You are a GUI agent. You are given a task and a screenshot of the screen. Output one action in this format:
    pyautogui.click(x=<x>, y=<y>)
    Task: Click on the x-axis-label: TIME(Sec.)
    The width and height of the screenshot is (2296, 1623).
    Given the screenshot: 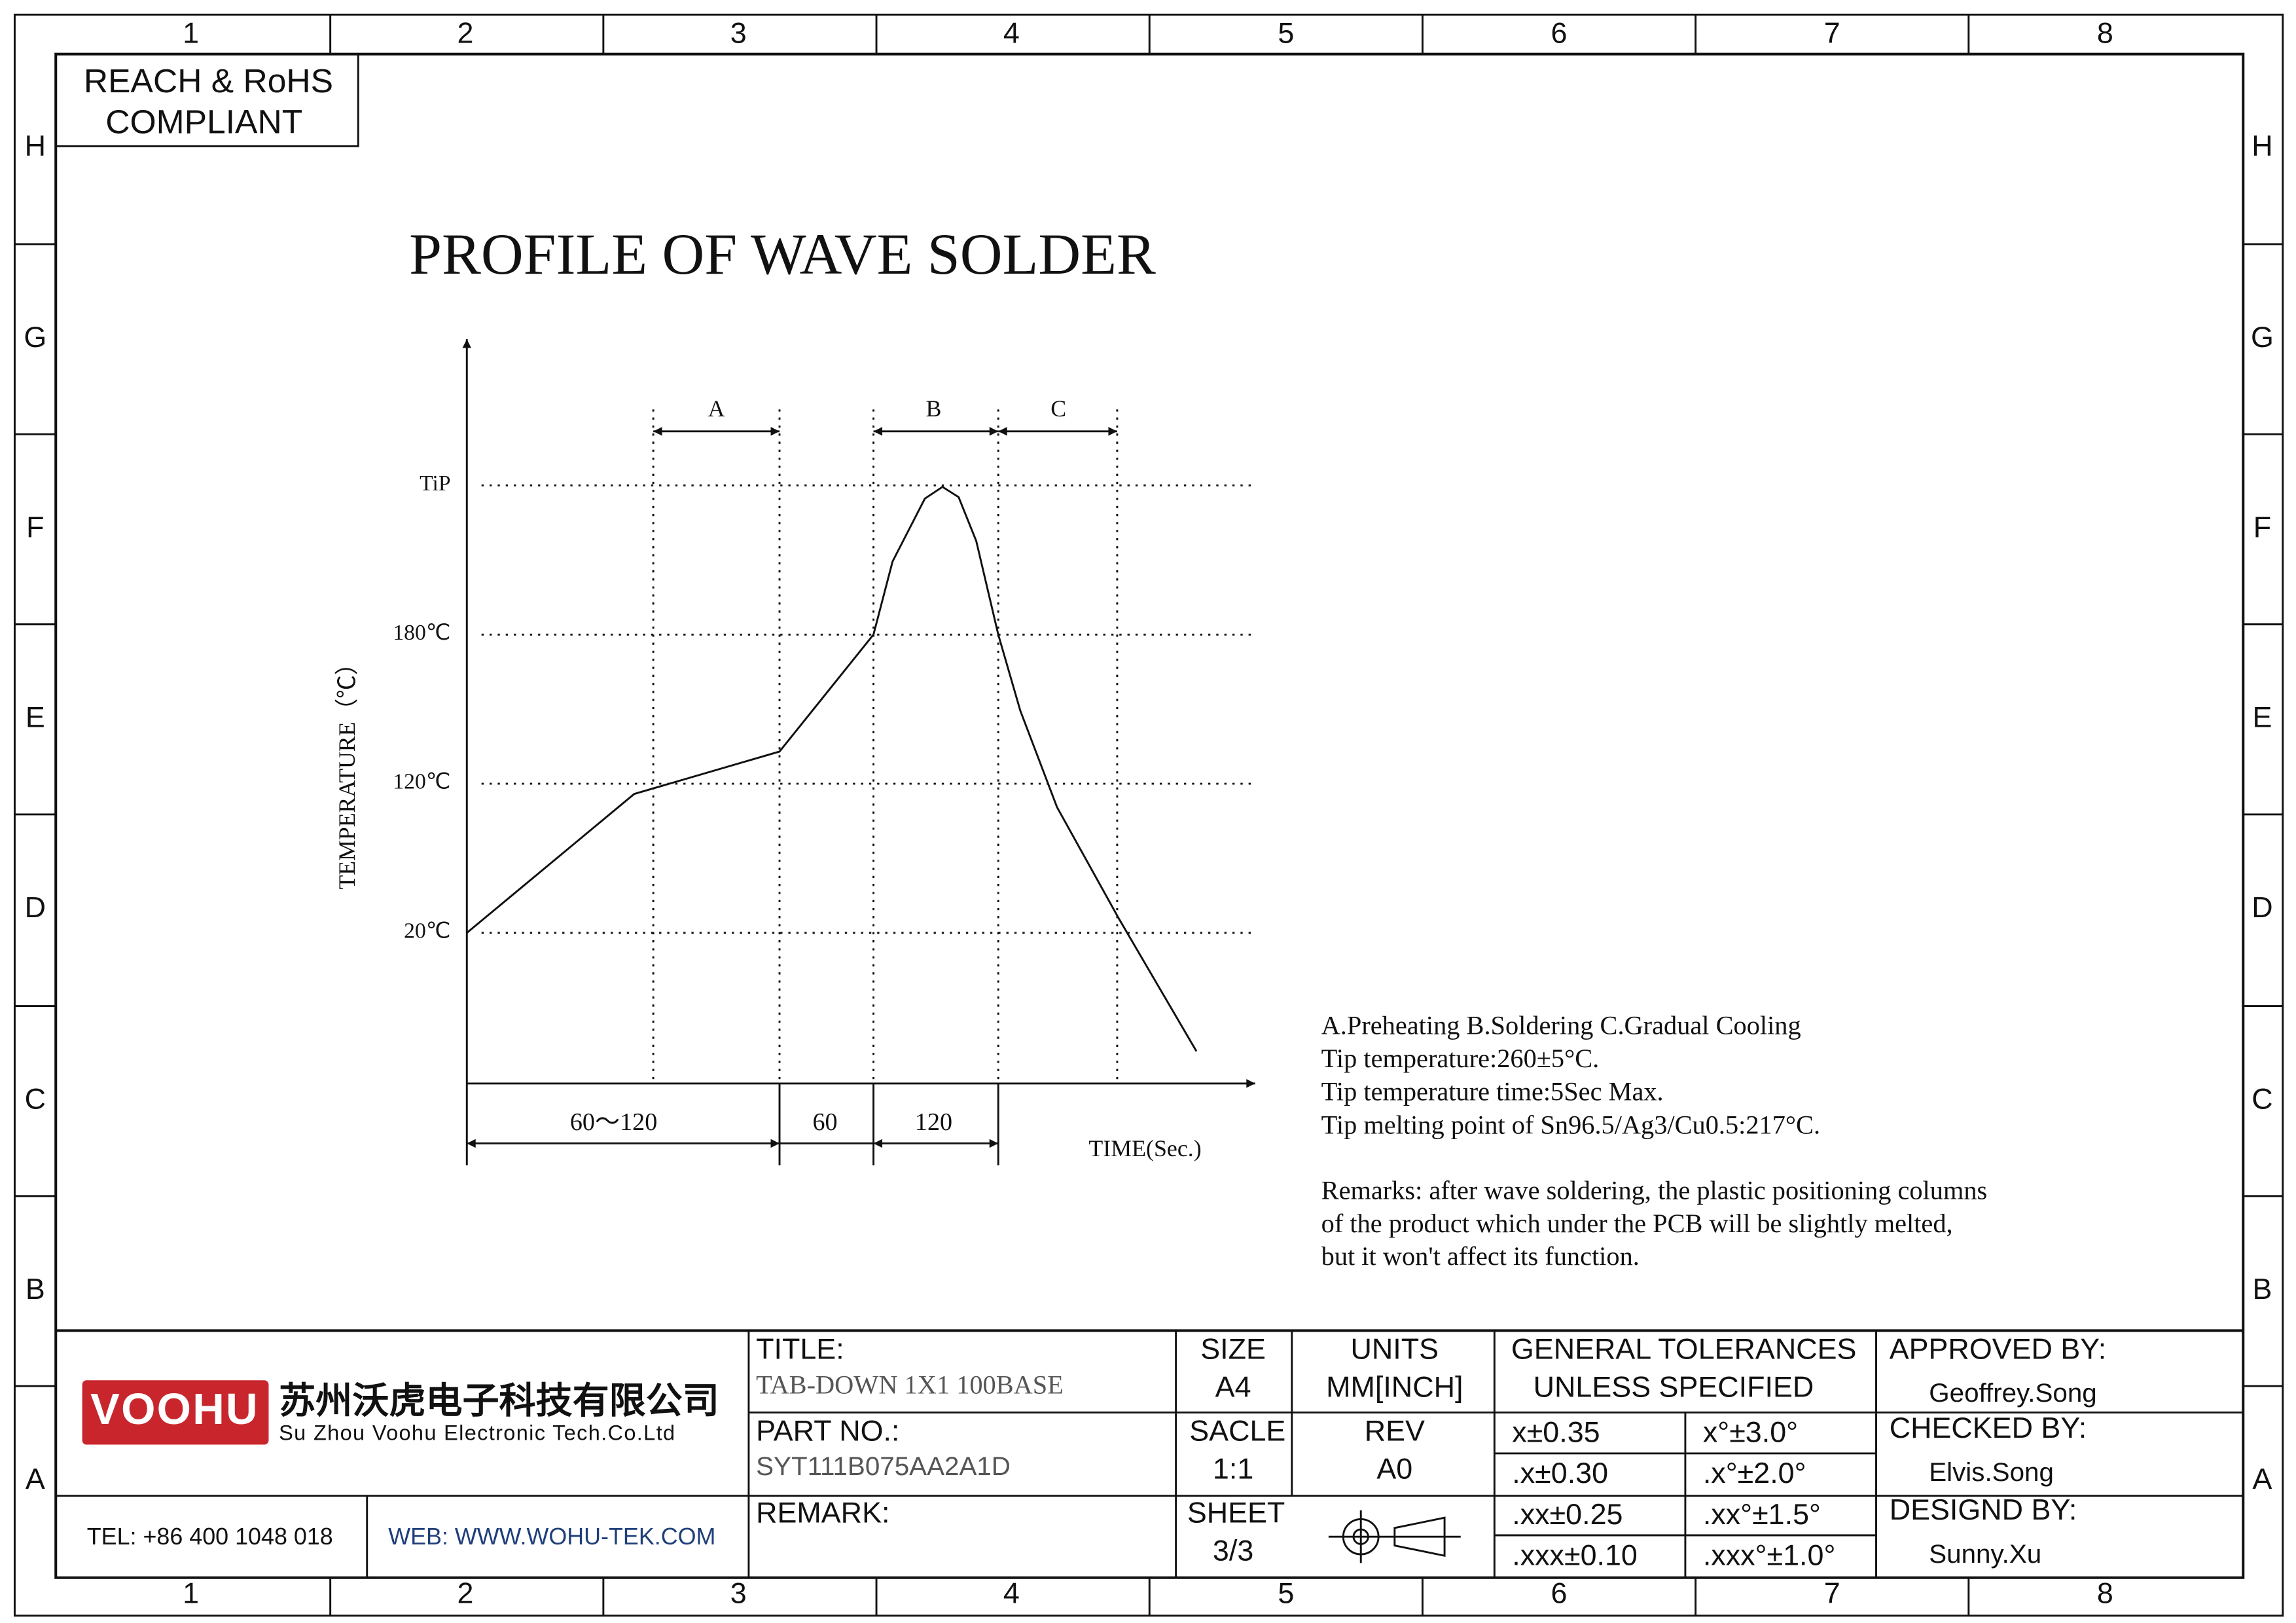 What is the action you would take?
    pyautogui.click(x=1144, y=1148)
    